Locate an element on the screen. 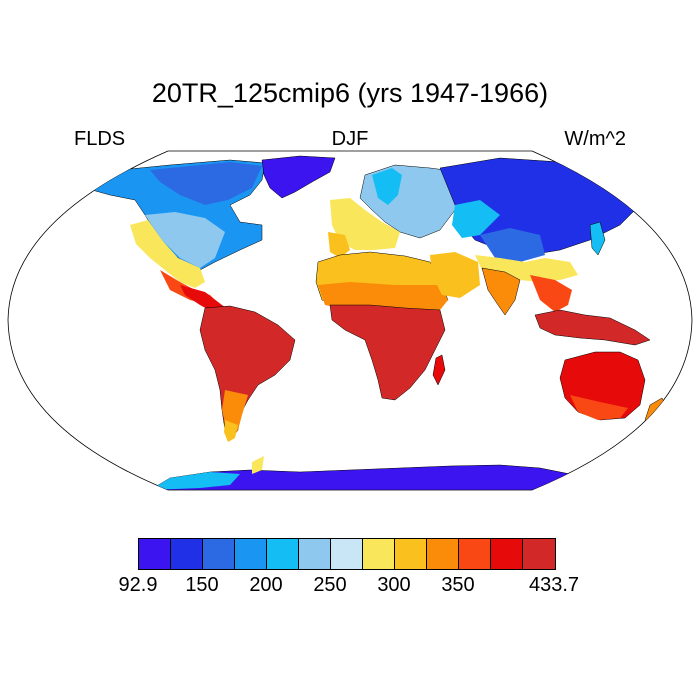  north-america-arctic is located at coordinates (206, 183).